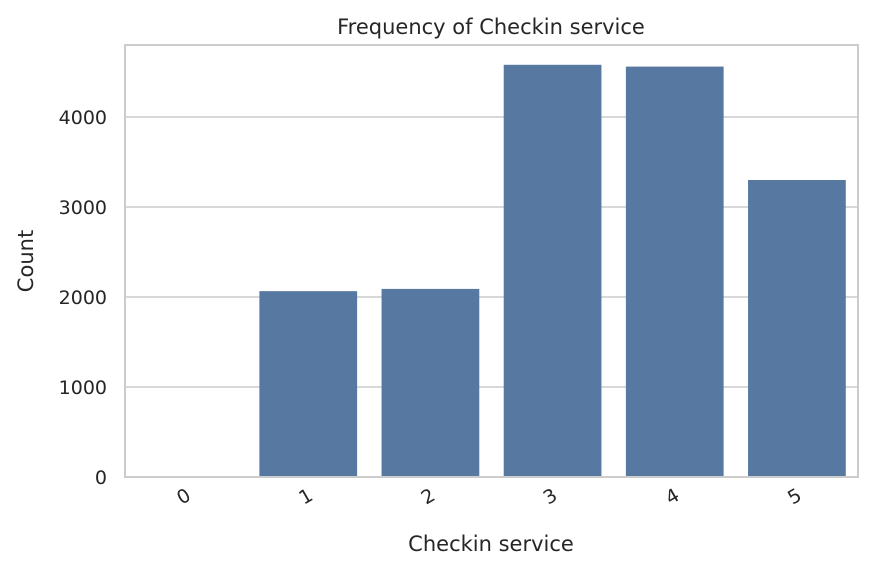  Describe the element at coordinates (489, 496) in the screenshot. I see `x-tick-labels: 0 1 2 3 4 5` at that location.